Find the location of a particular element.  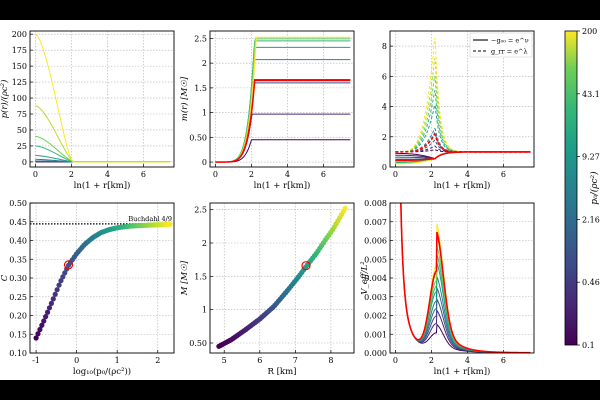

y-tick-label: 0.006 is located at coordinates (375, 241).